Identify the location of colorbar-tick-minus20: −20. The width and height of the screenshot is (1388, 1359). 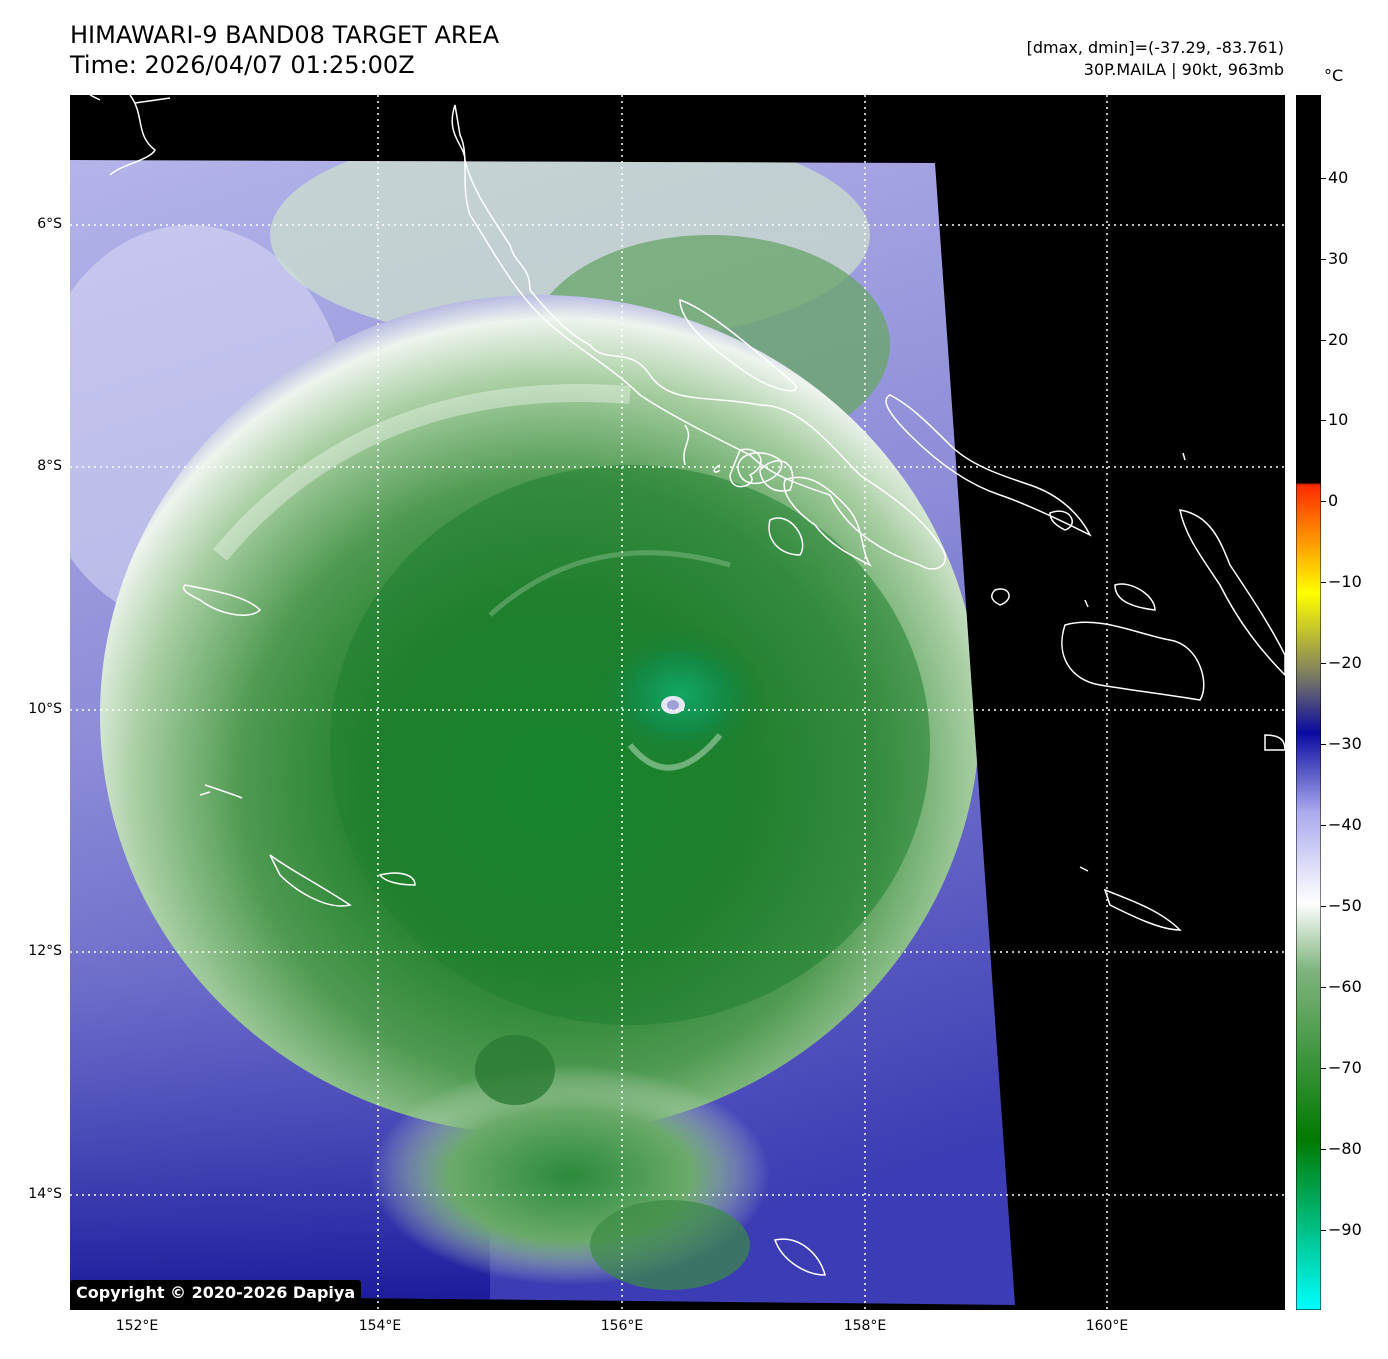
(1345, 662).